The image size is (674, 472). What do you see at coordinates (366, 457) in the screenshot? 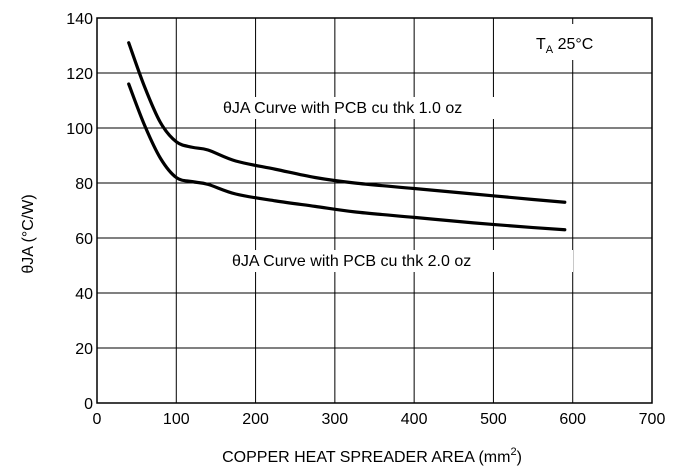
I see `x-axis-title-main: COPPER HEAT SPREADER AREA (mm` at bounding box center [366, 457].